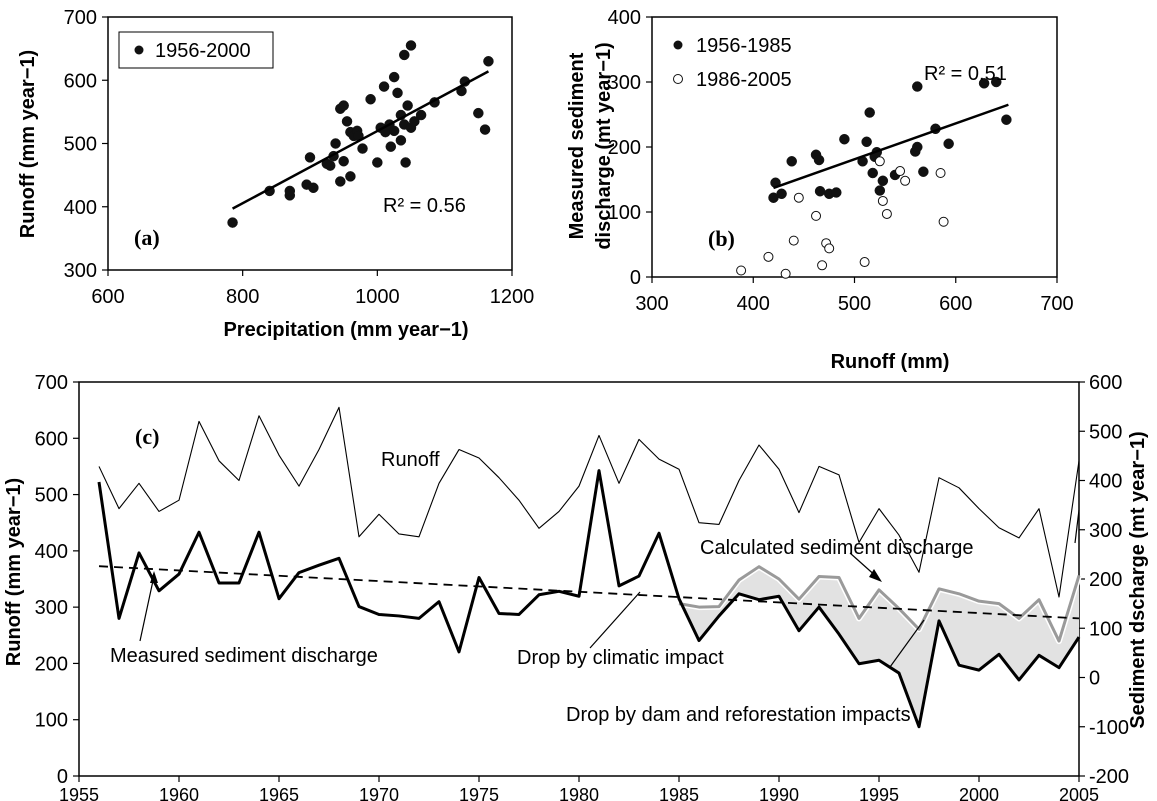  What do you see at coordinates (345, 330) in the screenshot?
I see `x-axis-label-a: Precipitation (mm year−1)` at bounding box center [345, 330].